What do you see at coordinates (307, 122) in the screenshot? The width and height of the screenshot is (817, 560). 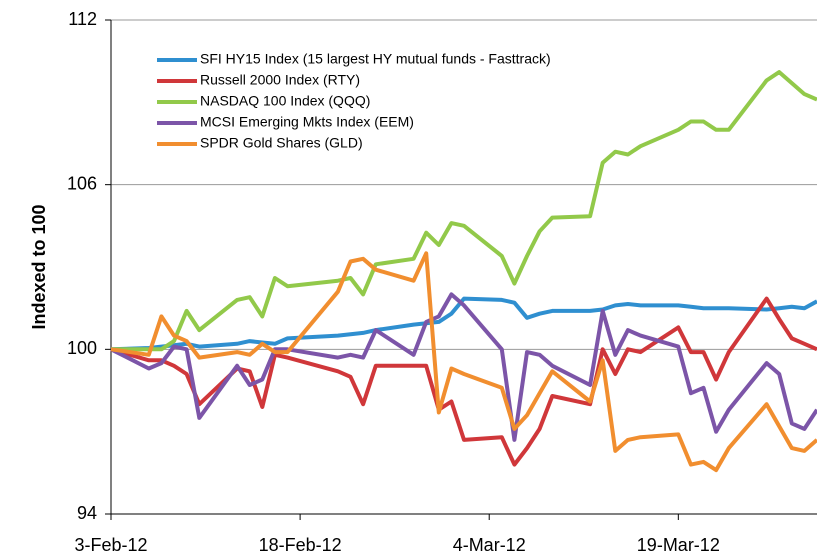 I see `legend-label: MCSI Emerging Mkts Index (EEM)` at bounding box center [307, 122].